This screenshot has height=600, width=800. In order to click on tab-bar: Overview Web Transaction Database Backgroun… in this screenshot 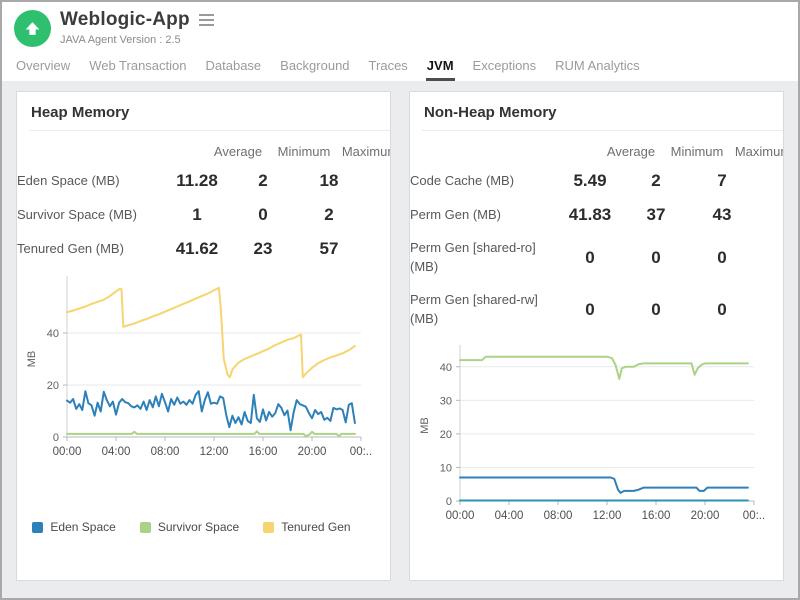, I will do `click(399, 68)`.